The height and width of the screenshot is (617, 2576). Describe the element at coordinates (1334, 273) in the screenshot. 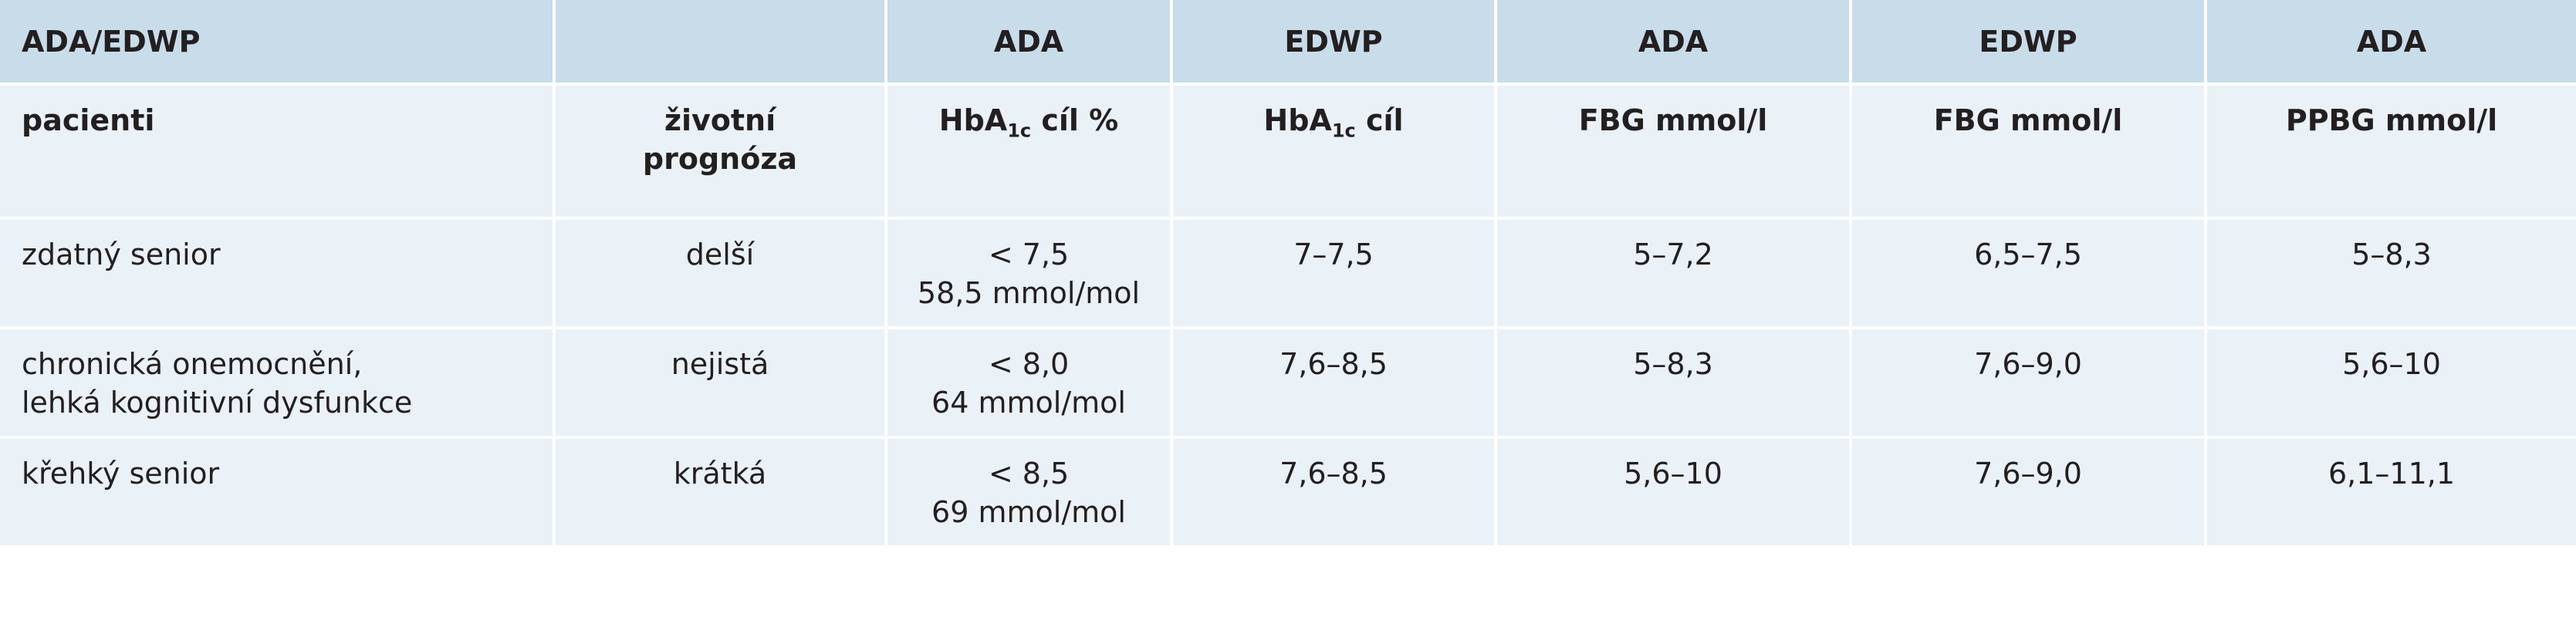

I see `cell-hba1c-edwp: 7–7,5` at that location.